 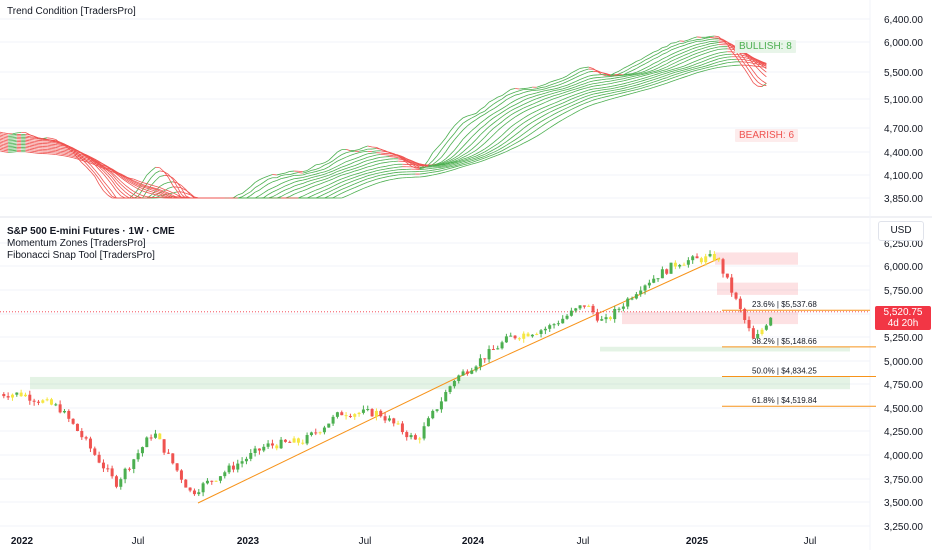 What do you see at coordinates (901, 231) in the screenshot?
I see `currency-button: USD` at bounding box center [901, 231].